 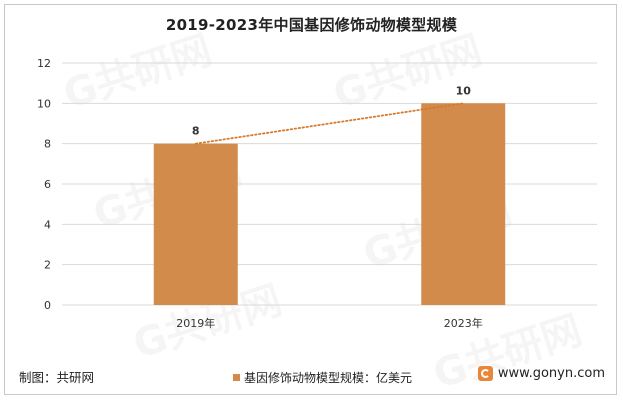 What do you see at coordinates (485, 373) in the screenshot?
I see `gonyn-logo-icon` at bounding box center [485, 373].